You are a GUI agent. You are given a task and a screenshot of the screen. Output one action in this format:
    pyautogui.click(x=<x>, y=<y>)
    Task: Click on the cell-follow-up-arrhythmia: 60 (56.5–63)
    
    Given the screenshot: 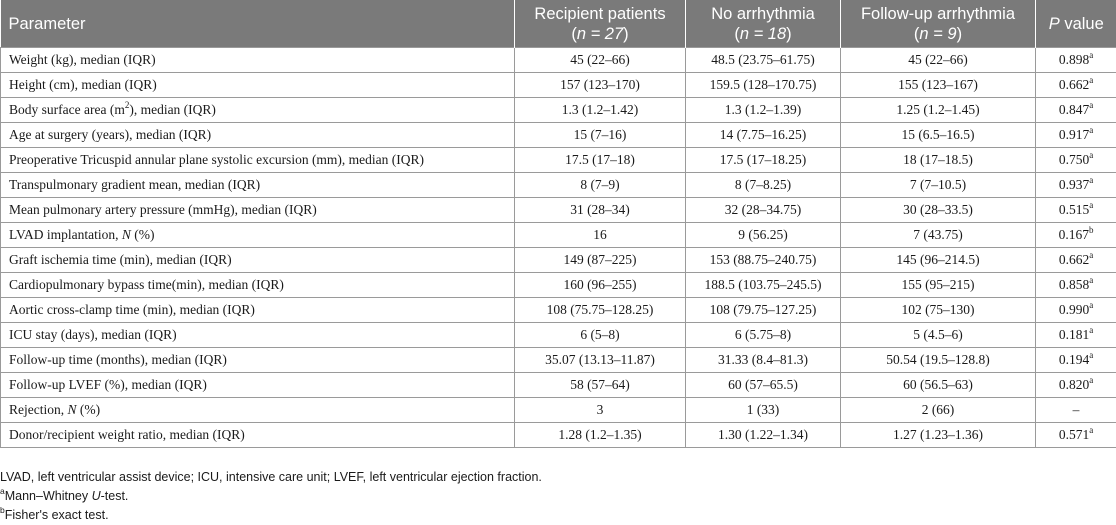 What is the action you would take?
    pyautogui.click(x=938, y=385)
    